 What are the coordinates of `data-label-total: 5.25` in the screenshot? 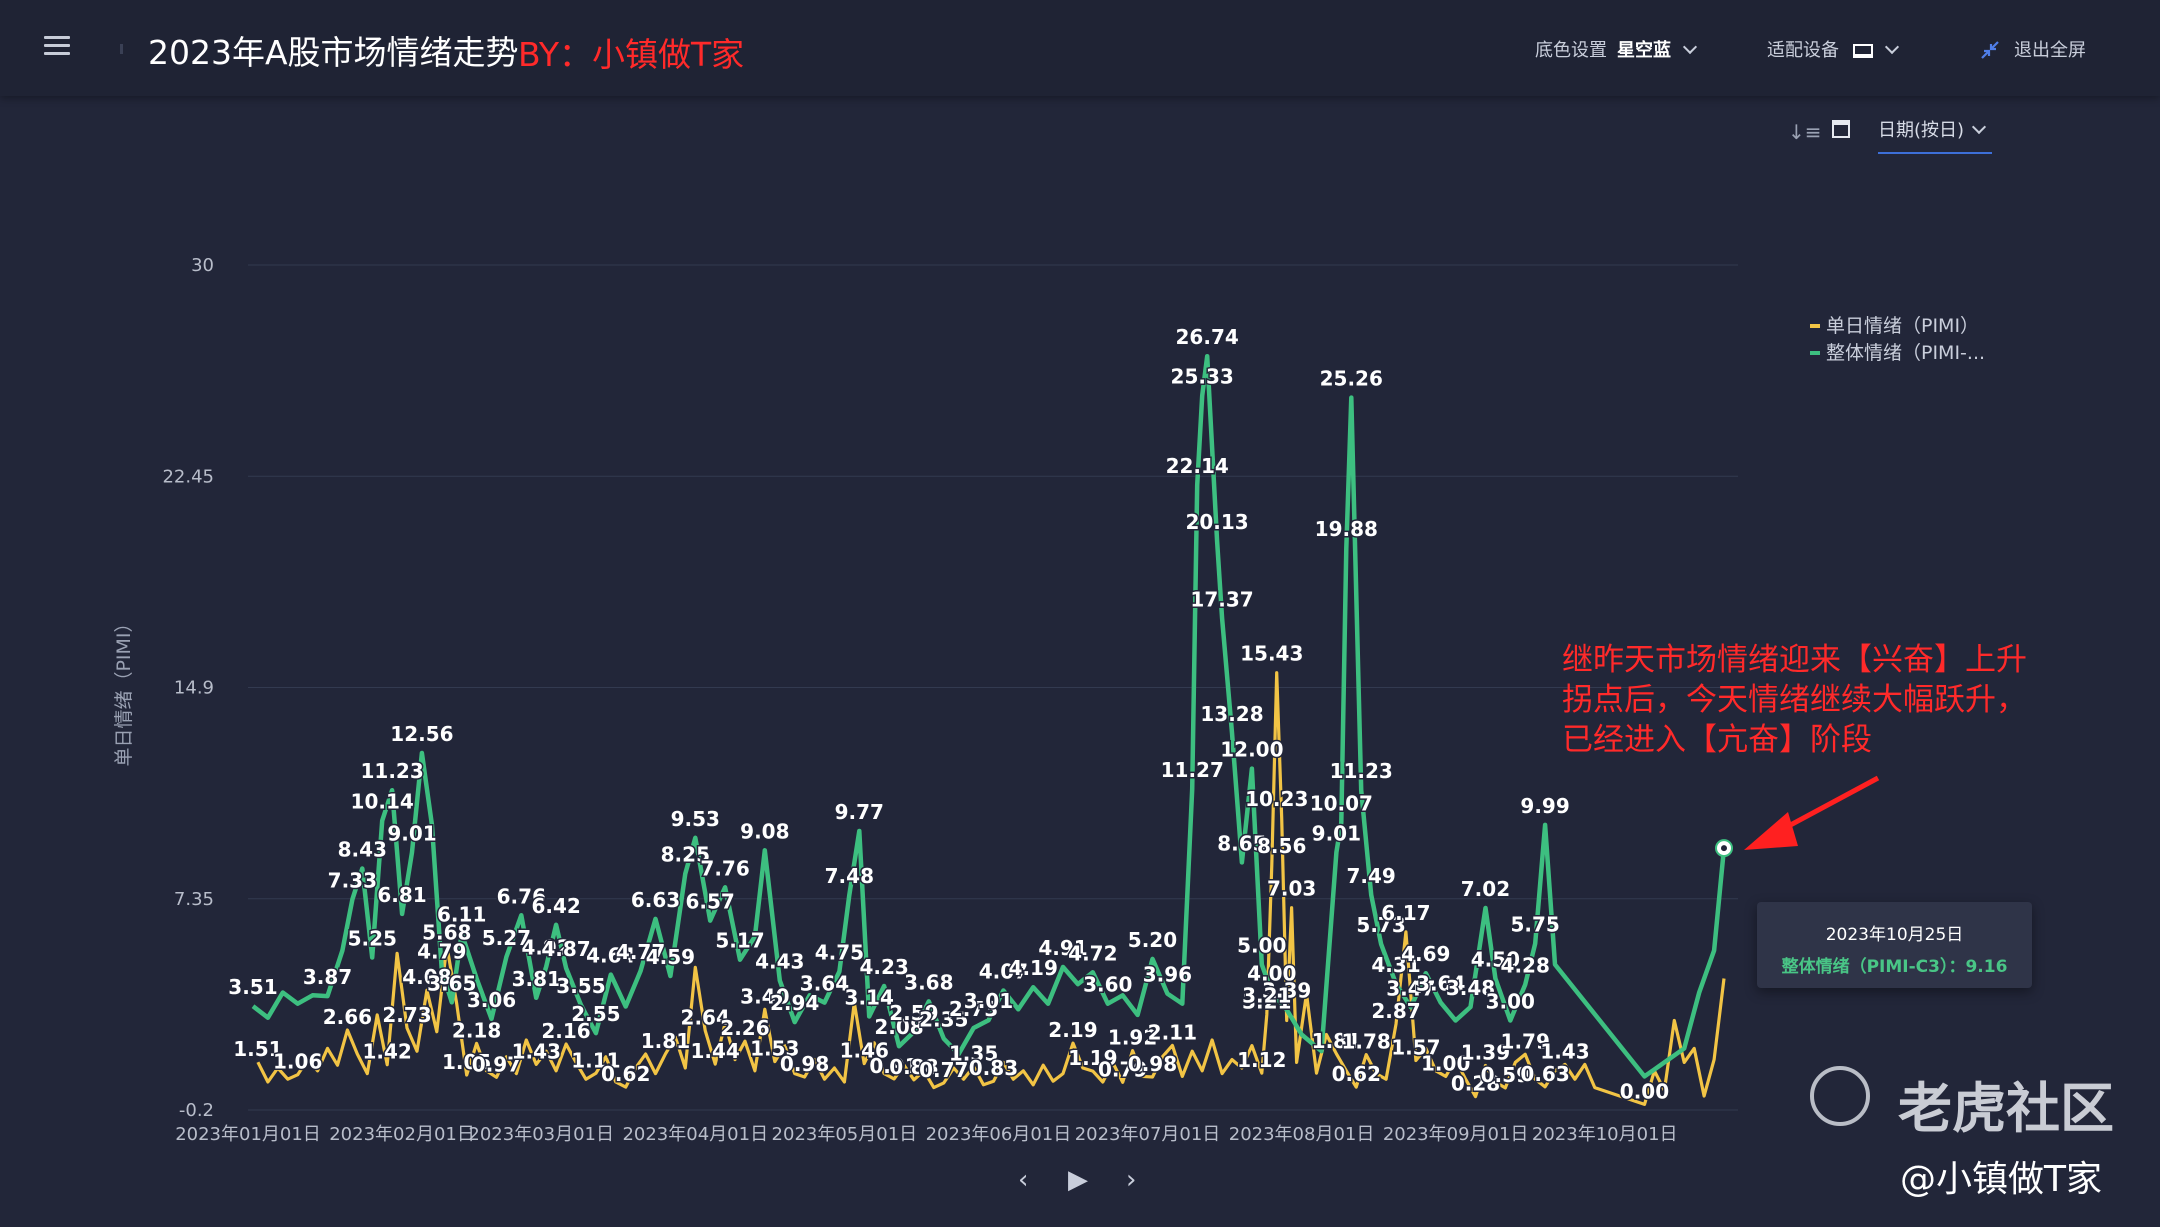 It's located at (372, 939).